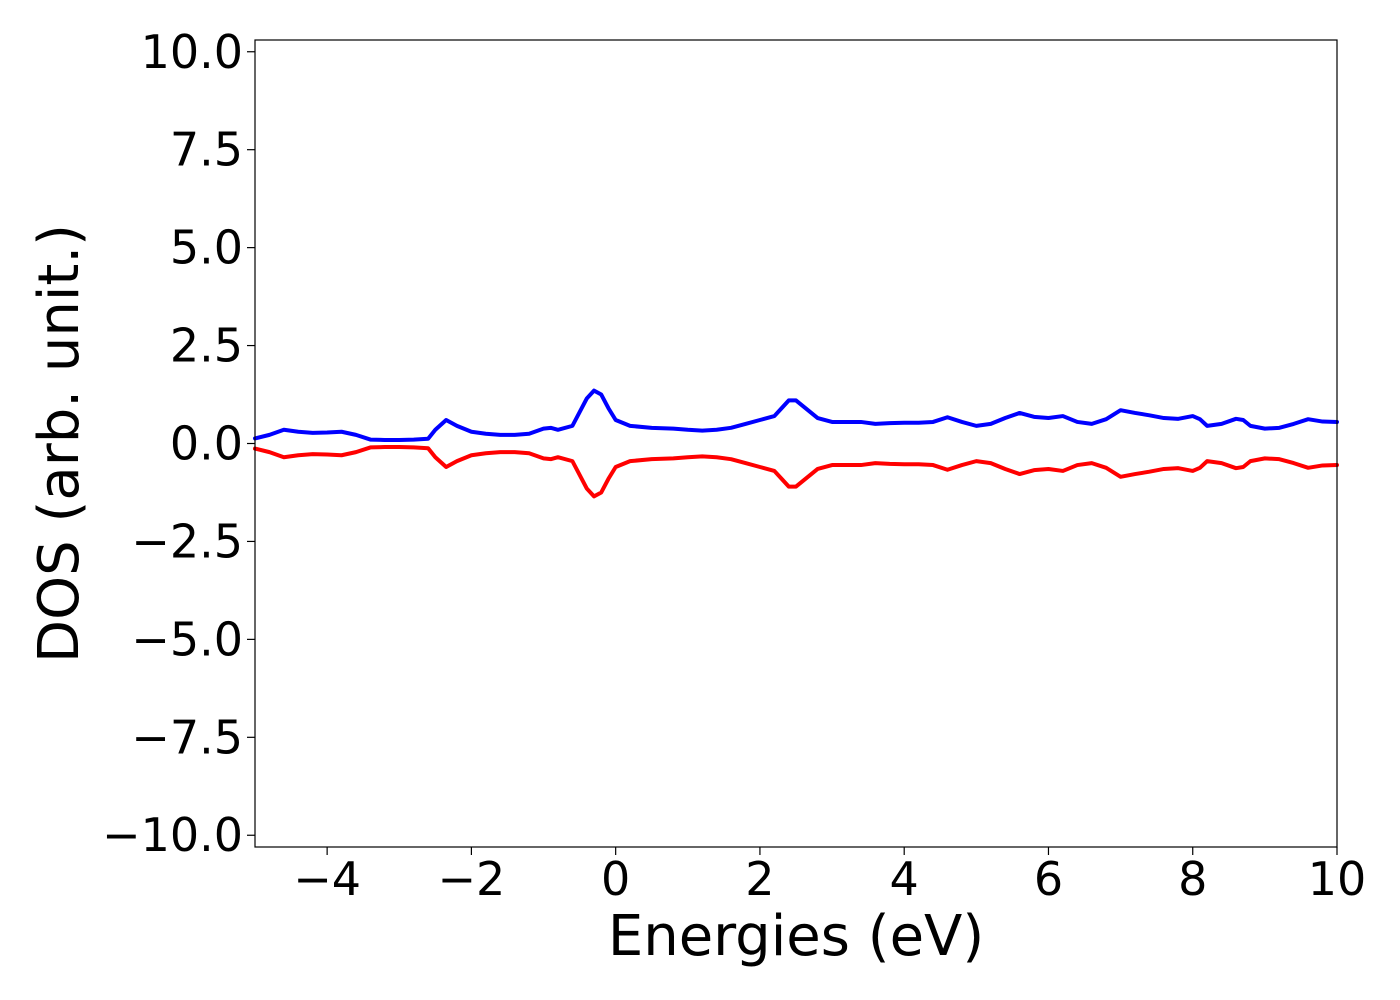 This screenshot has width=1400, height=1000. Describe the element at coordinates (615, 879) in the screenshot. I see `x-tick-label: 0` at that location.